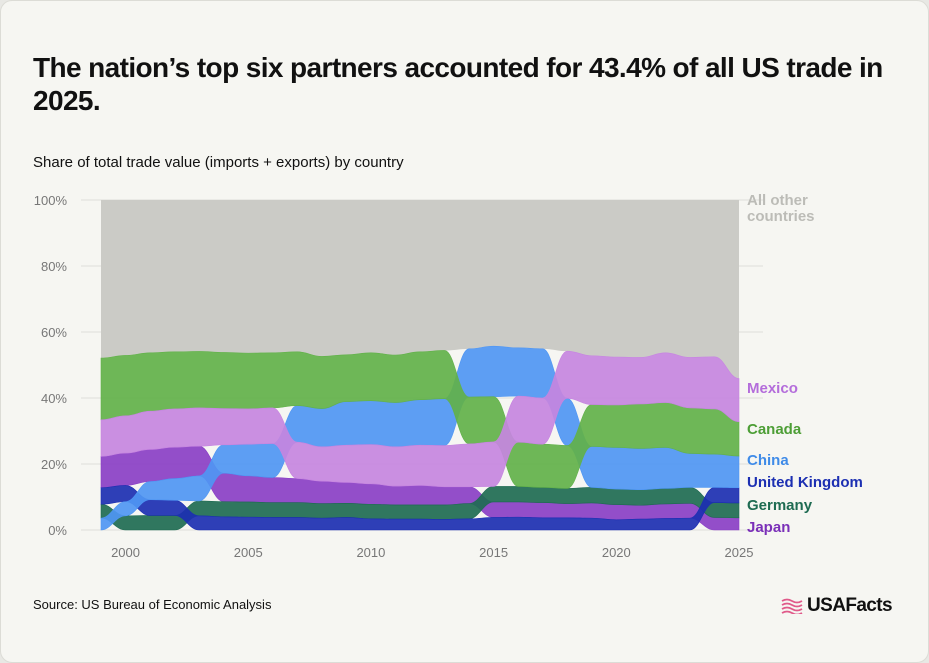 This screenshot has height=663, width=929. What do you see at coordinates (420, 508) in the screenshot?
I see `series-area-united-kingdom` at bounding box center [420, 508].